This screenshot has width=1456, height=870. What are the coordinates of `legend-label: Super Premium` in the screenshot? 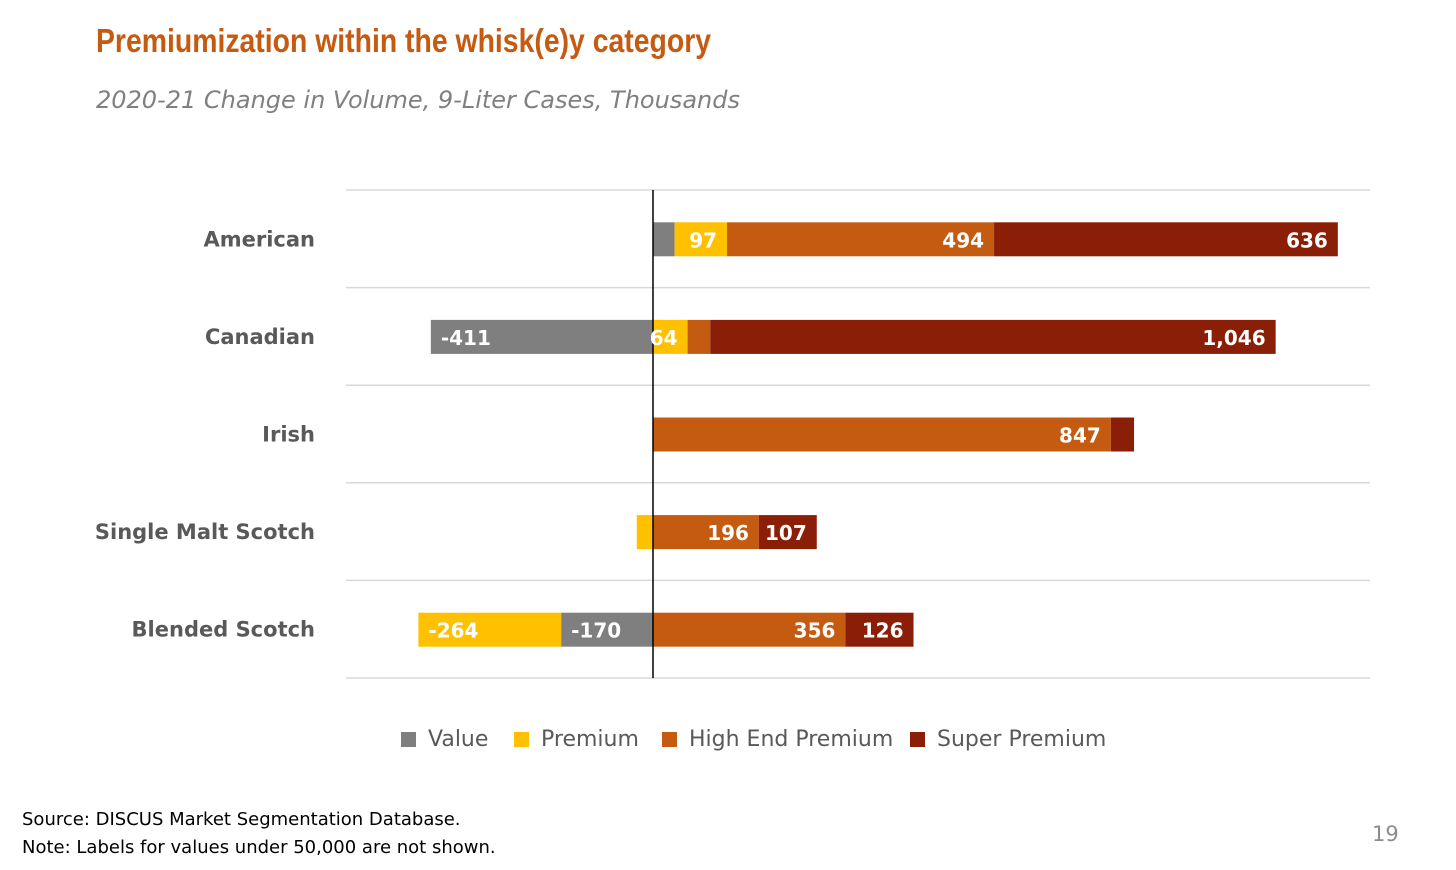 It's located at (1022, 739).